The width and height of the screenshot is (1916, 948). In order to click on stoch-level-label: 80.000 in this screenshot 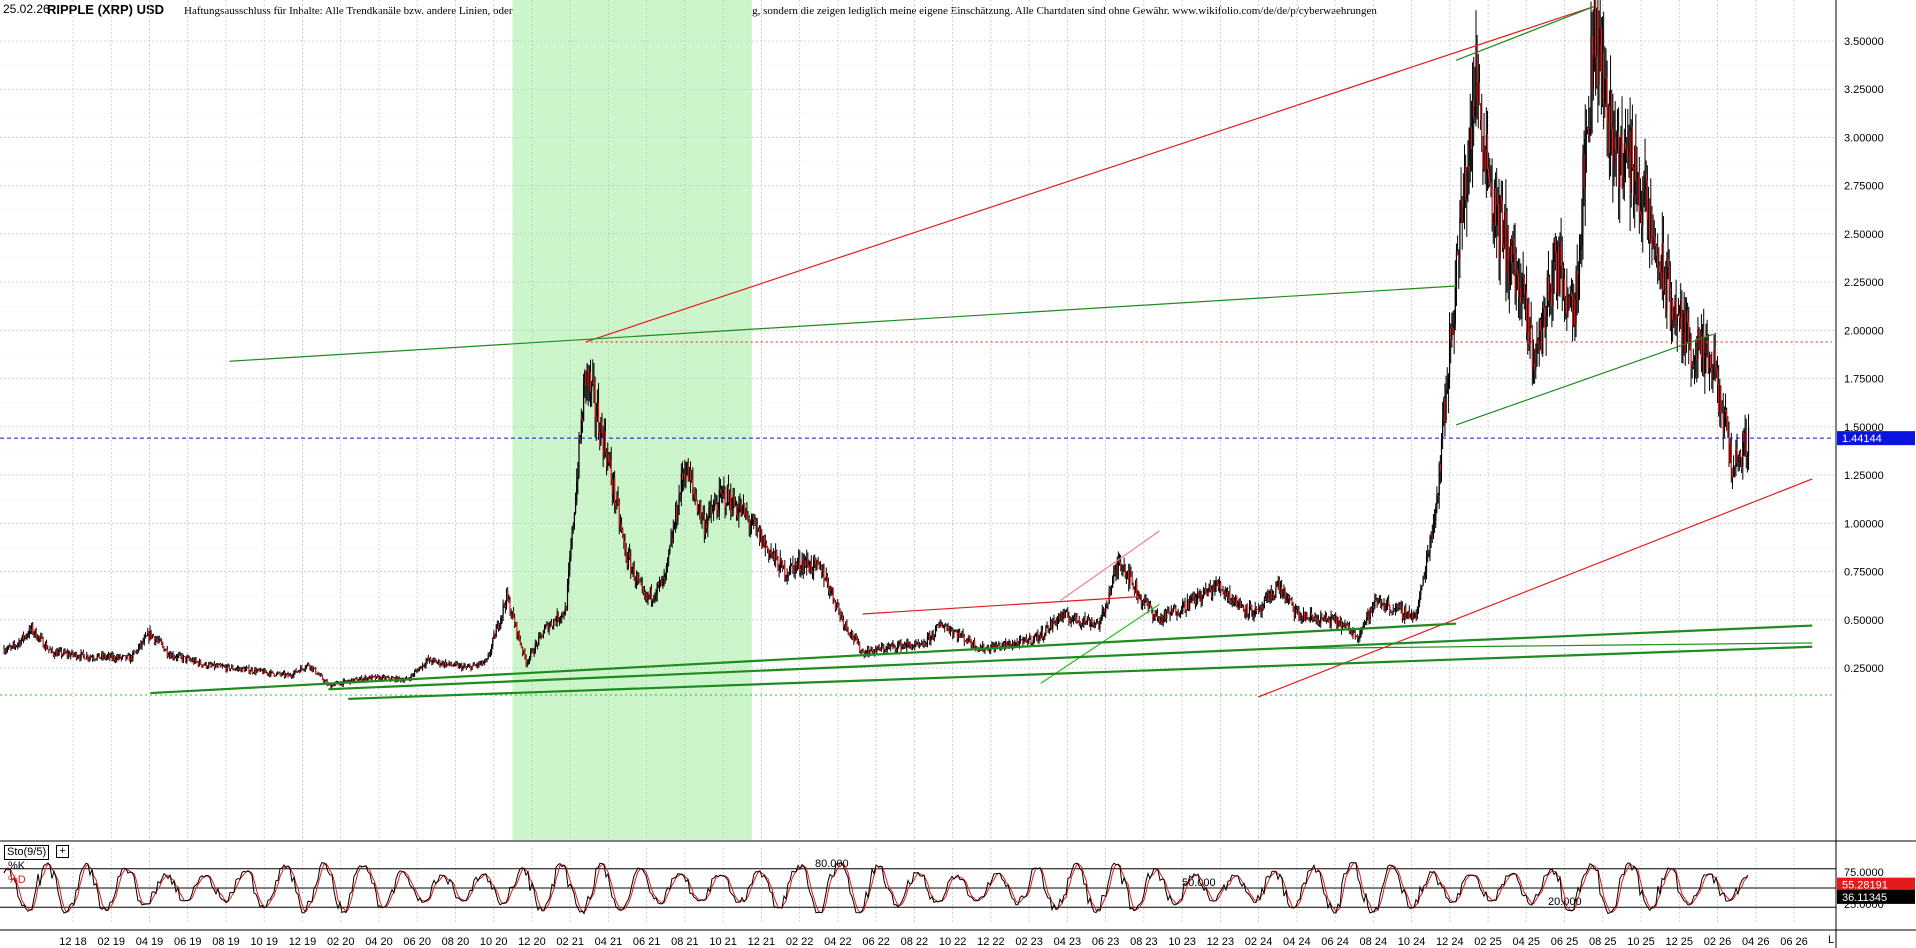, I will do `click(832, 864)`.